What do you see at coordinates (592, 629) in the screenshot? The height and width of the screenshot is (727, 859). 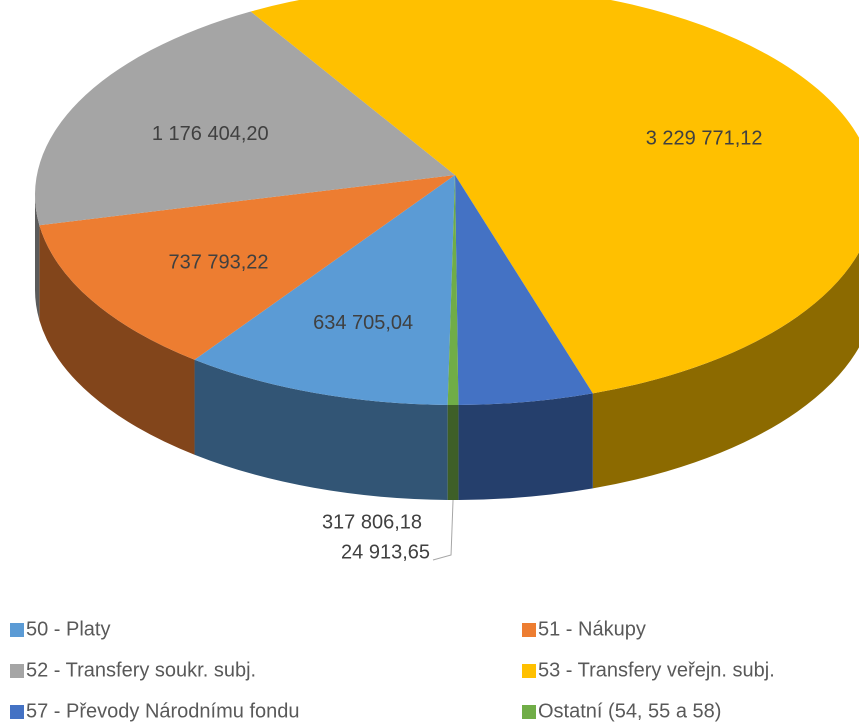 I see `legend-label: 51 - Nákupy` at bounding box center [592, 629].